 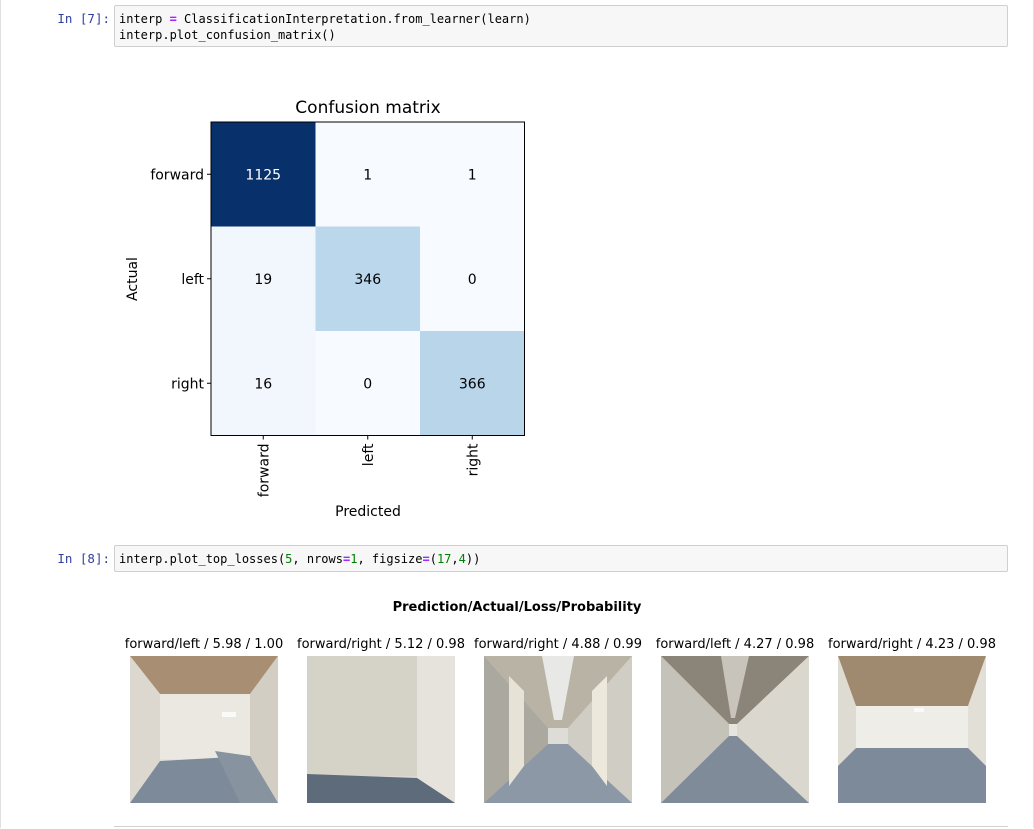 What do you see at coordinates (912, 644) in the screenshot?
I see `loss-caption: forward/right / 4.23 / 0.98` at bounding box center [912, 644].